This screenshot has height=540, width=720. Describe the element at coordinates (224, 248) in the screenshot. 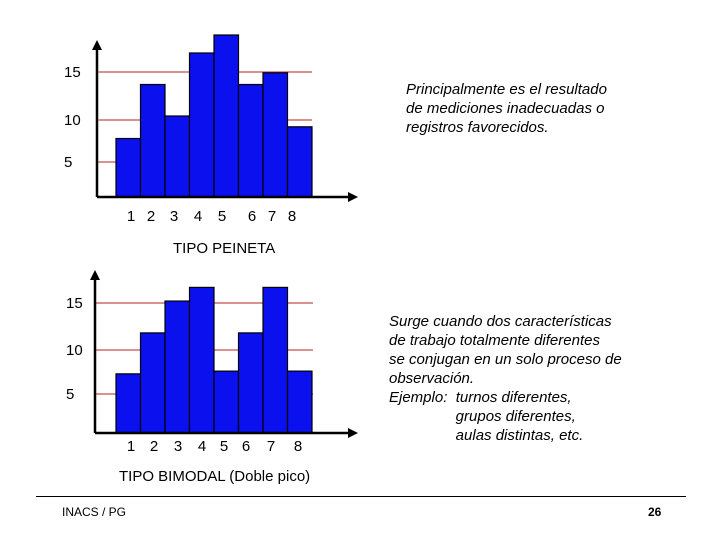

I see `chart-title-peineta: TIPO PEINETA` at that location.